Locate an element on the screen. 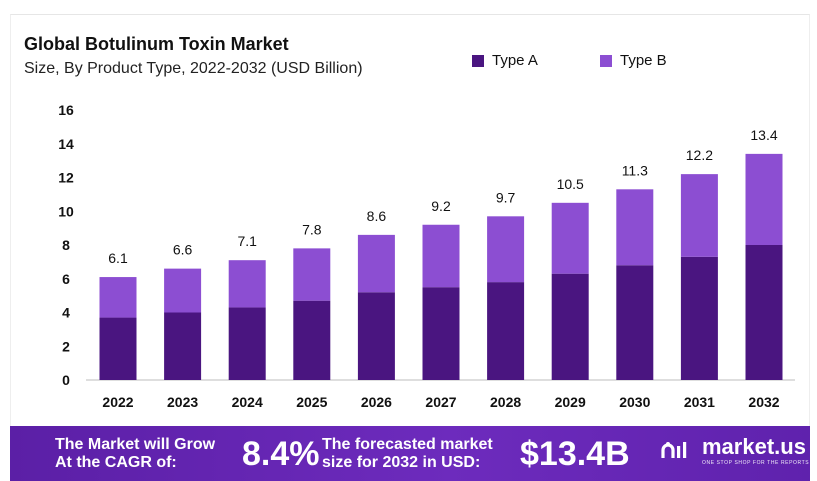 The height and width of the screenshot is (481, 817). brand-tagline: ONE STOP SHOP FOR THE REPORTS is located at coordinates (756, 463).